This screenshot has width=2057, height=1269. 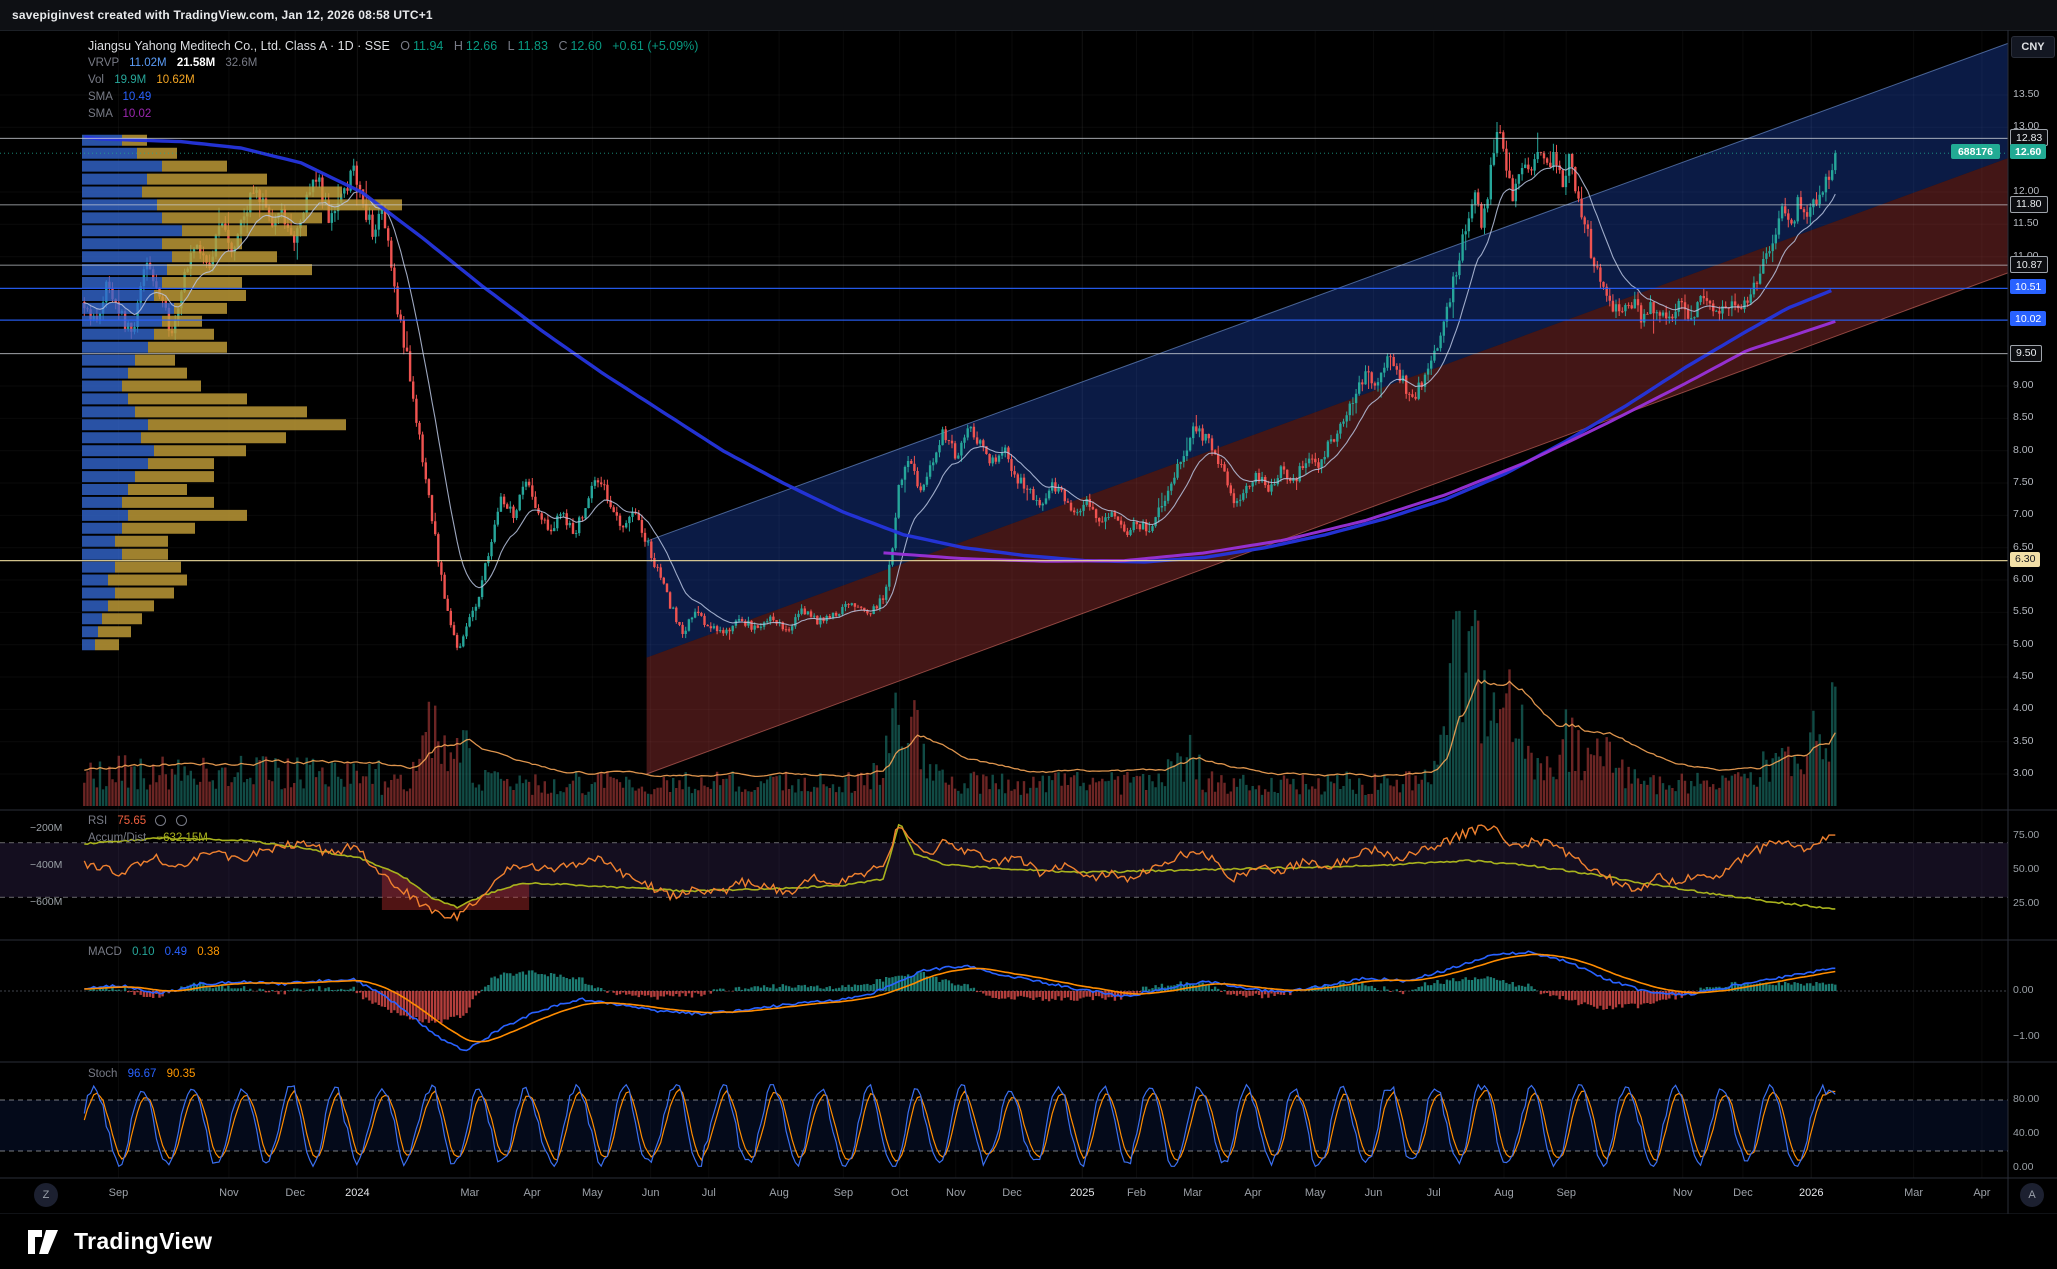 I want to click on price-tick: 4.50, so click(x=2023, y=676).